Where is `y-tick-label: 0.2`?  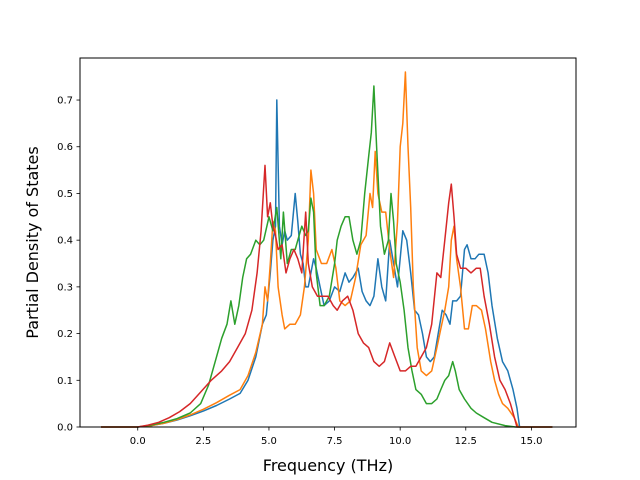 y-tick-label: 0.2 is located at coordinates (65, 334).